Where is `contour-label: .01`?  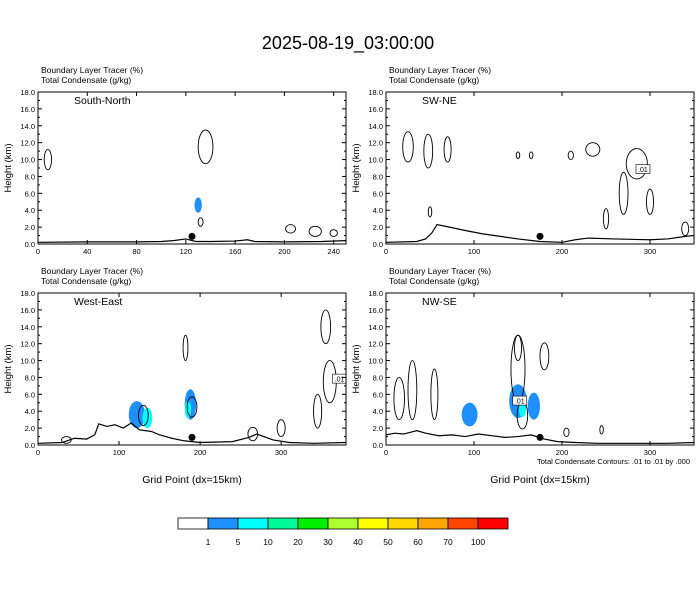
contour-label: .01 is located at coordinates (520, 402).